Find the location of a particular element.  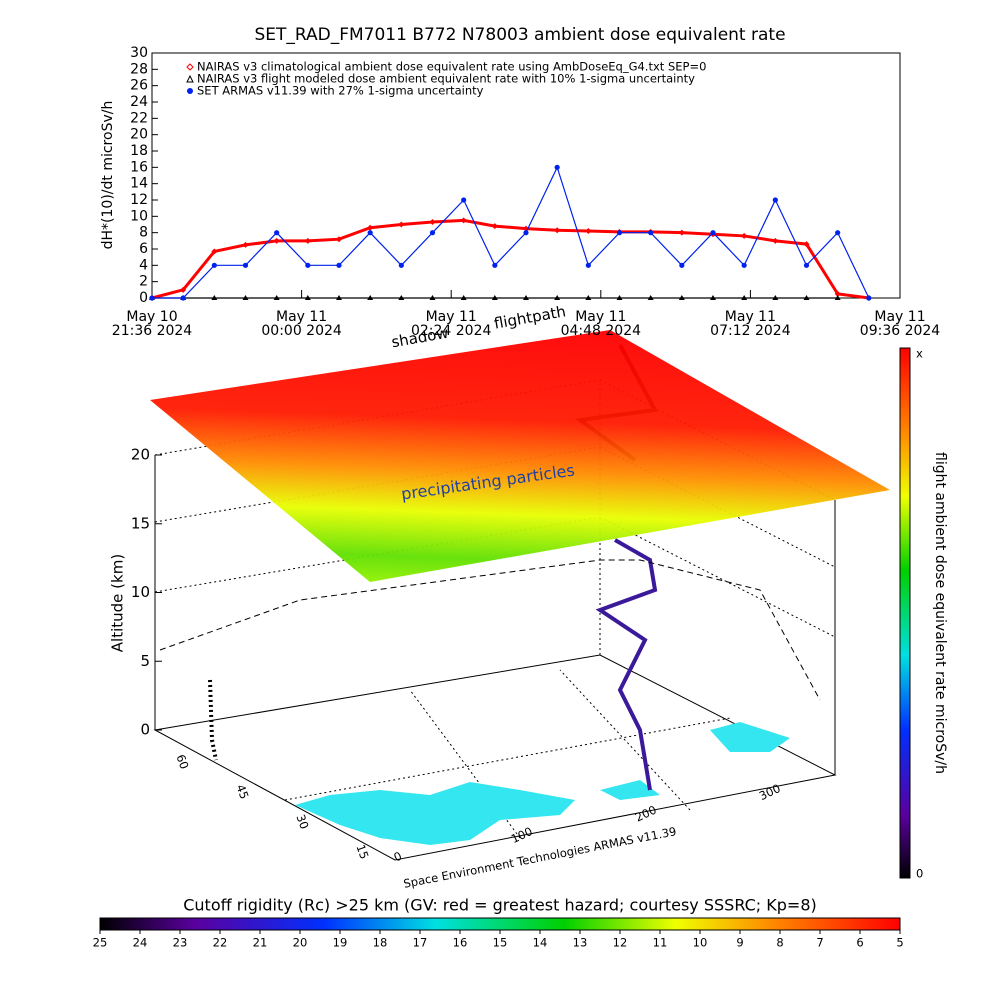

colorbar-tick-label: 17 is located at coordinates (420, 943).